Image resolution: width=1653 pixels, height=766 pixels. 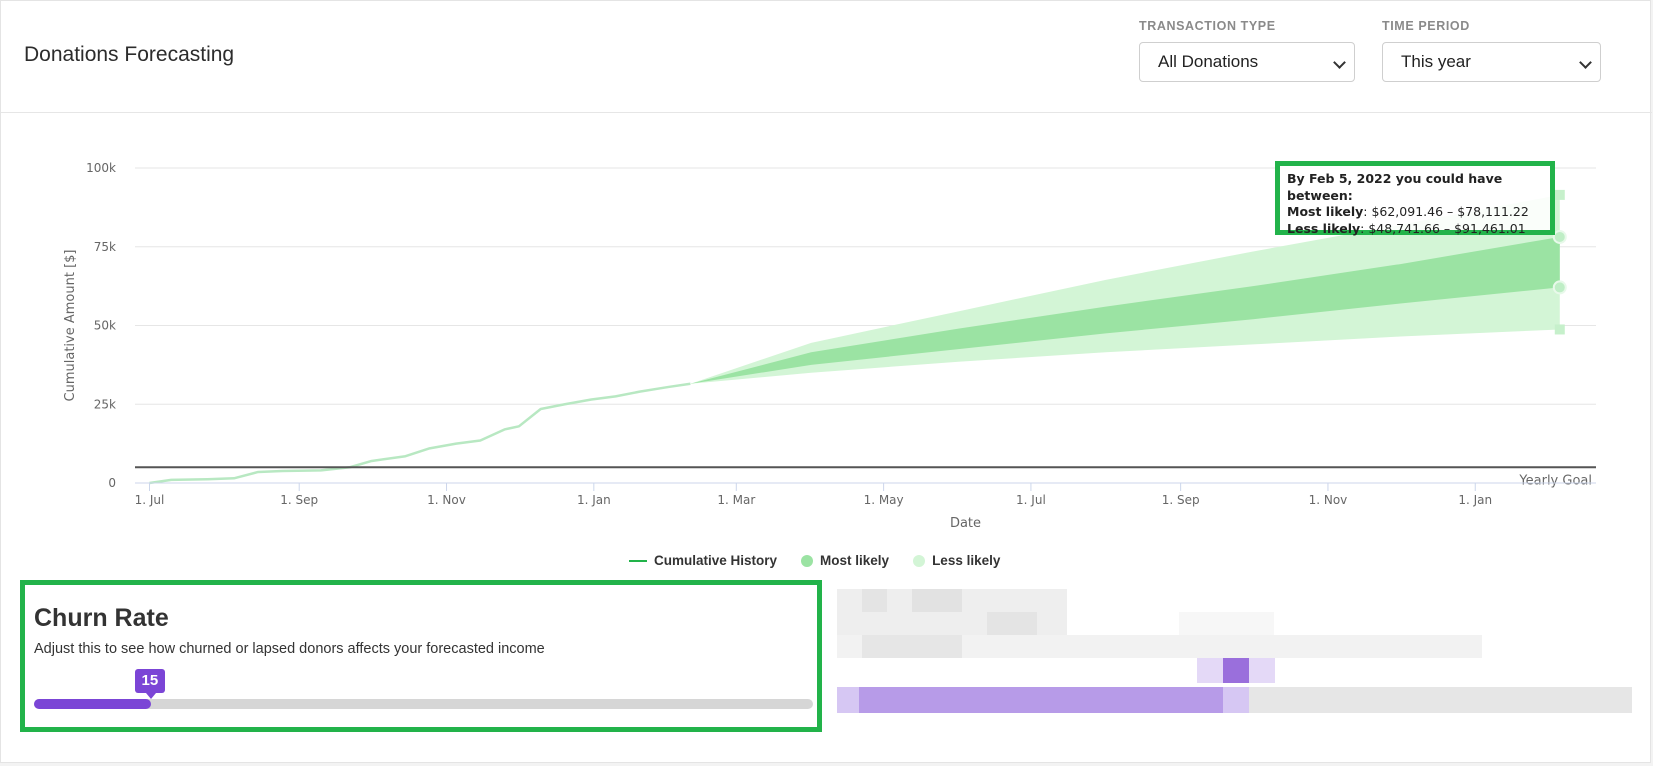 I want to click on most-likely-band, so click(x=1125, y=310).